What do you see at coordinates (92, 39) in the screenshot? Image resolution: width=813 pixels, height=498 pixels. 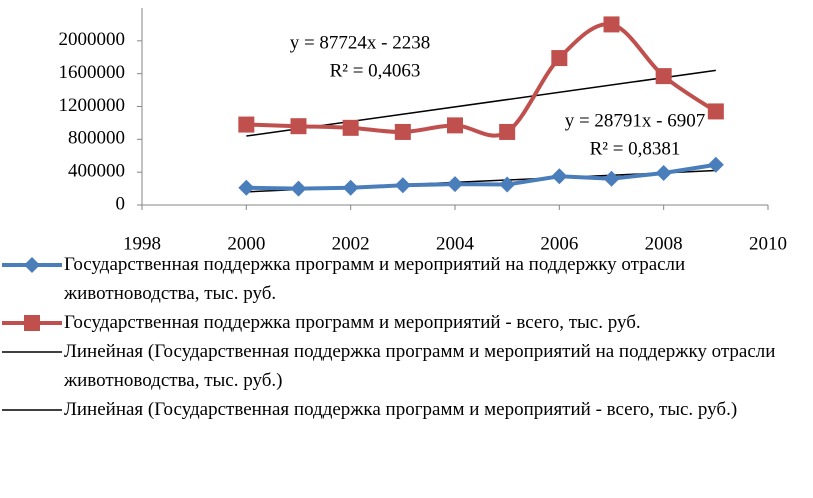 I see `y-tick-label: 2000000` at bounding box center [92, 39].